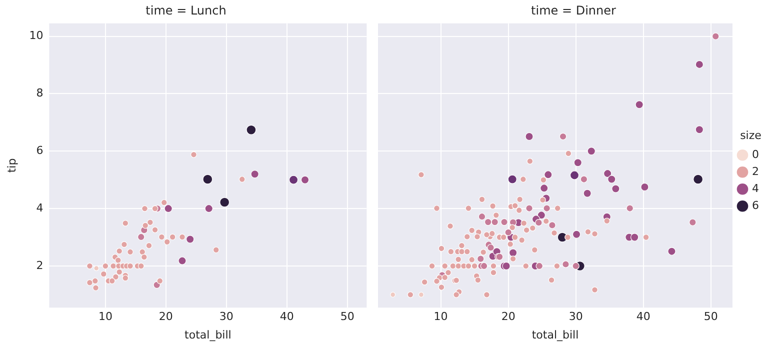 This screenshot has width=771, height=348. What do you see at coordinates (755, 171) in the screenshot?
I see `legend-label: 2` at bounding box center [755, 171].